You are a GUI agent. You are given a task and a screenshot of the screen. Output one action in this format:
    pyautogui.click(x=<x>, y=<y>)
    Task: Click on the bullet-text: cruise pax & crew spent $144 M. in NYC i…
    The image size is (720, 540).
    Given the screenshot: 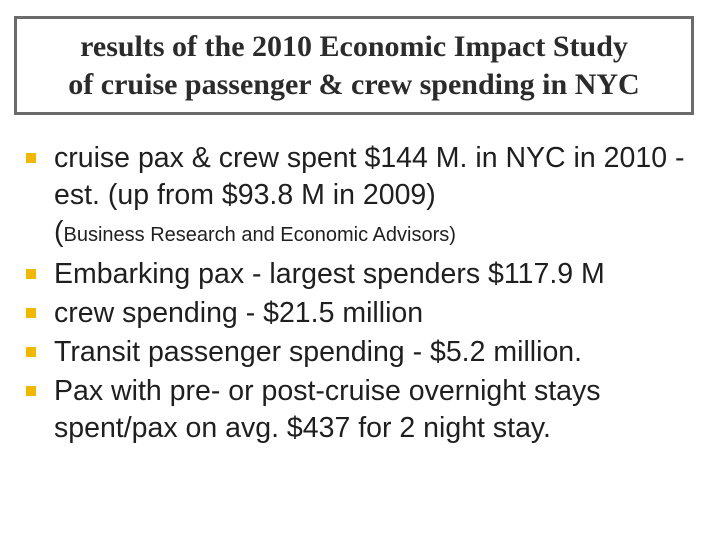 What is the action you would take?
    pyautogui.click(x=369, y=176)
    